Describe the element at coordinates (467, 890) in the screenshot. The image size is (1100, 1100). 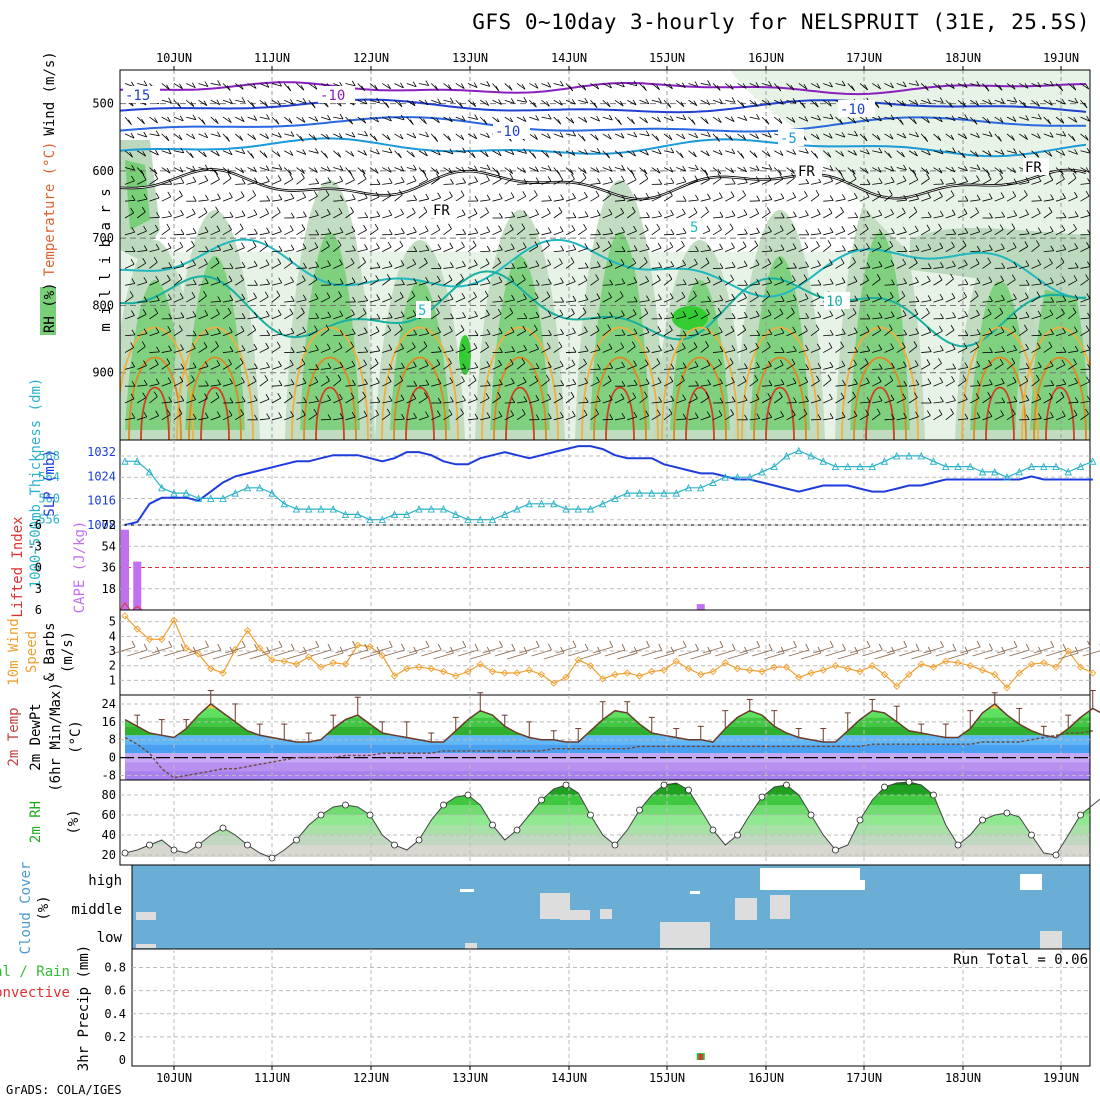
I see `cloud-block` at that location.